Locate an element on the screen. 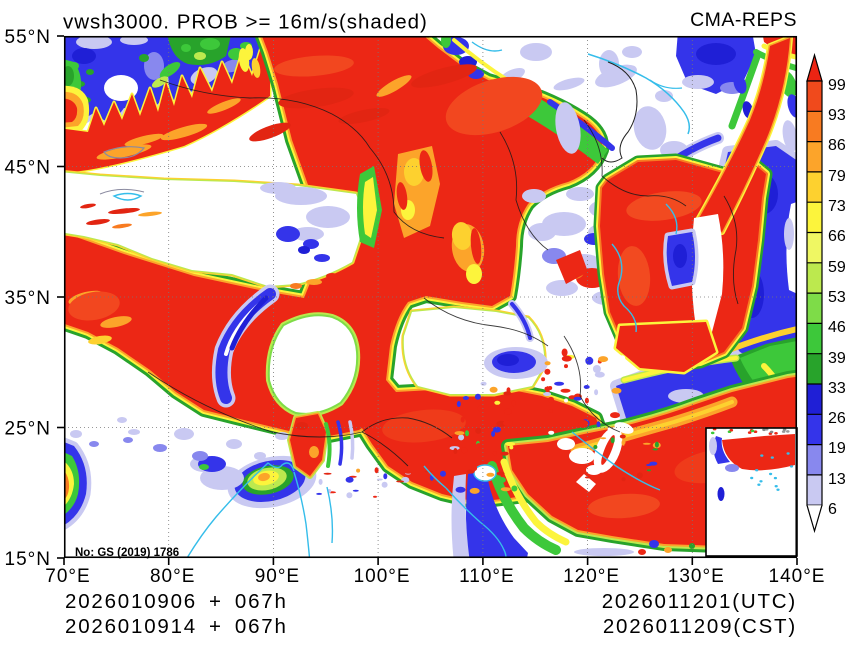 The width and height of the screenshot is (860, 647). svg-text: 53 is located at coordinates (837, 297).